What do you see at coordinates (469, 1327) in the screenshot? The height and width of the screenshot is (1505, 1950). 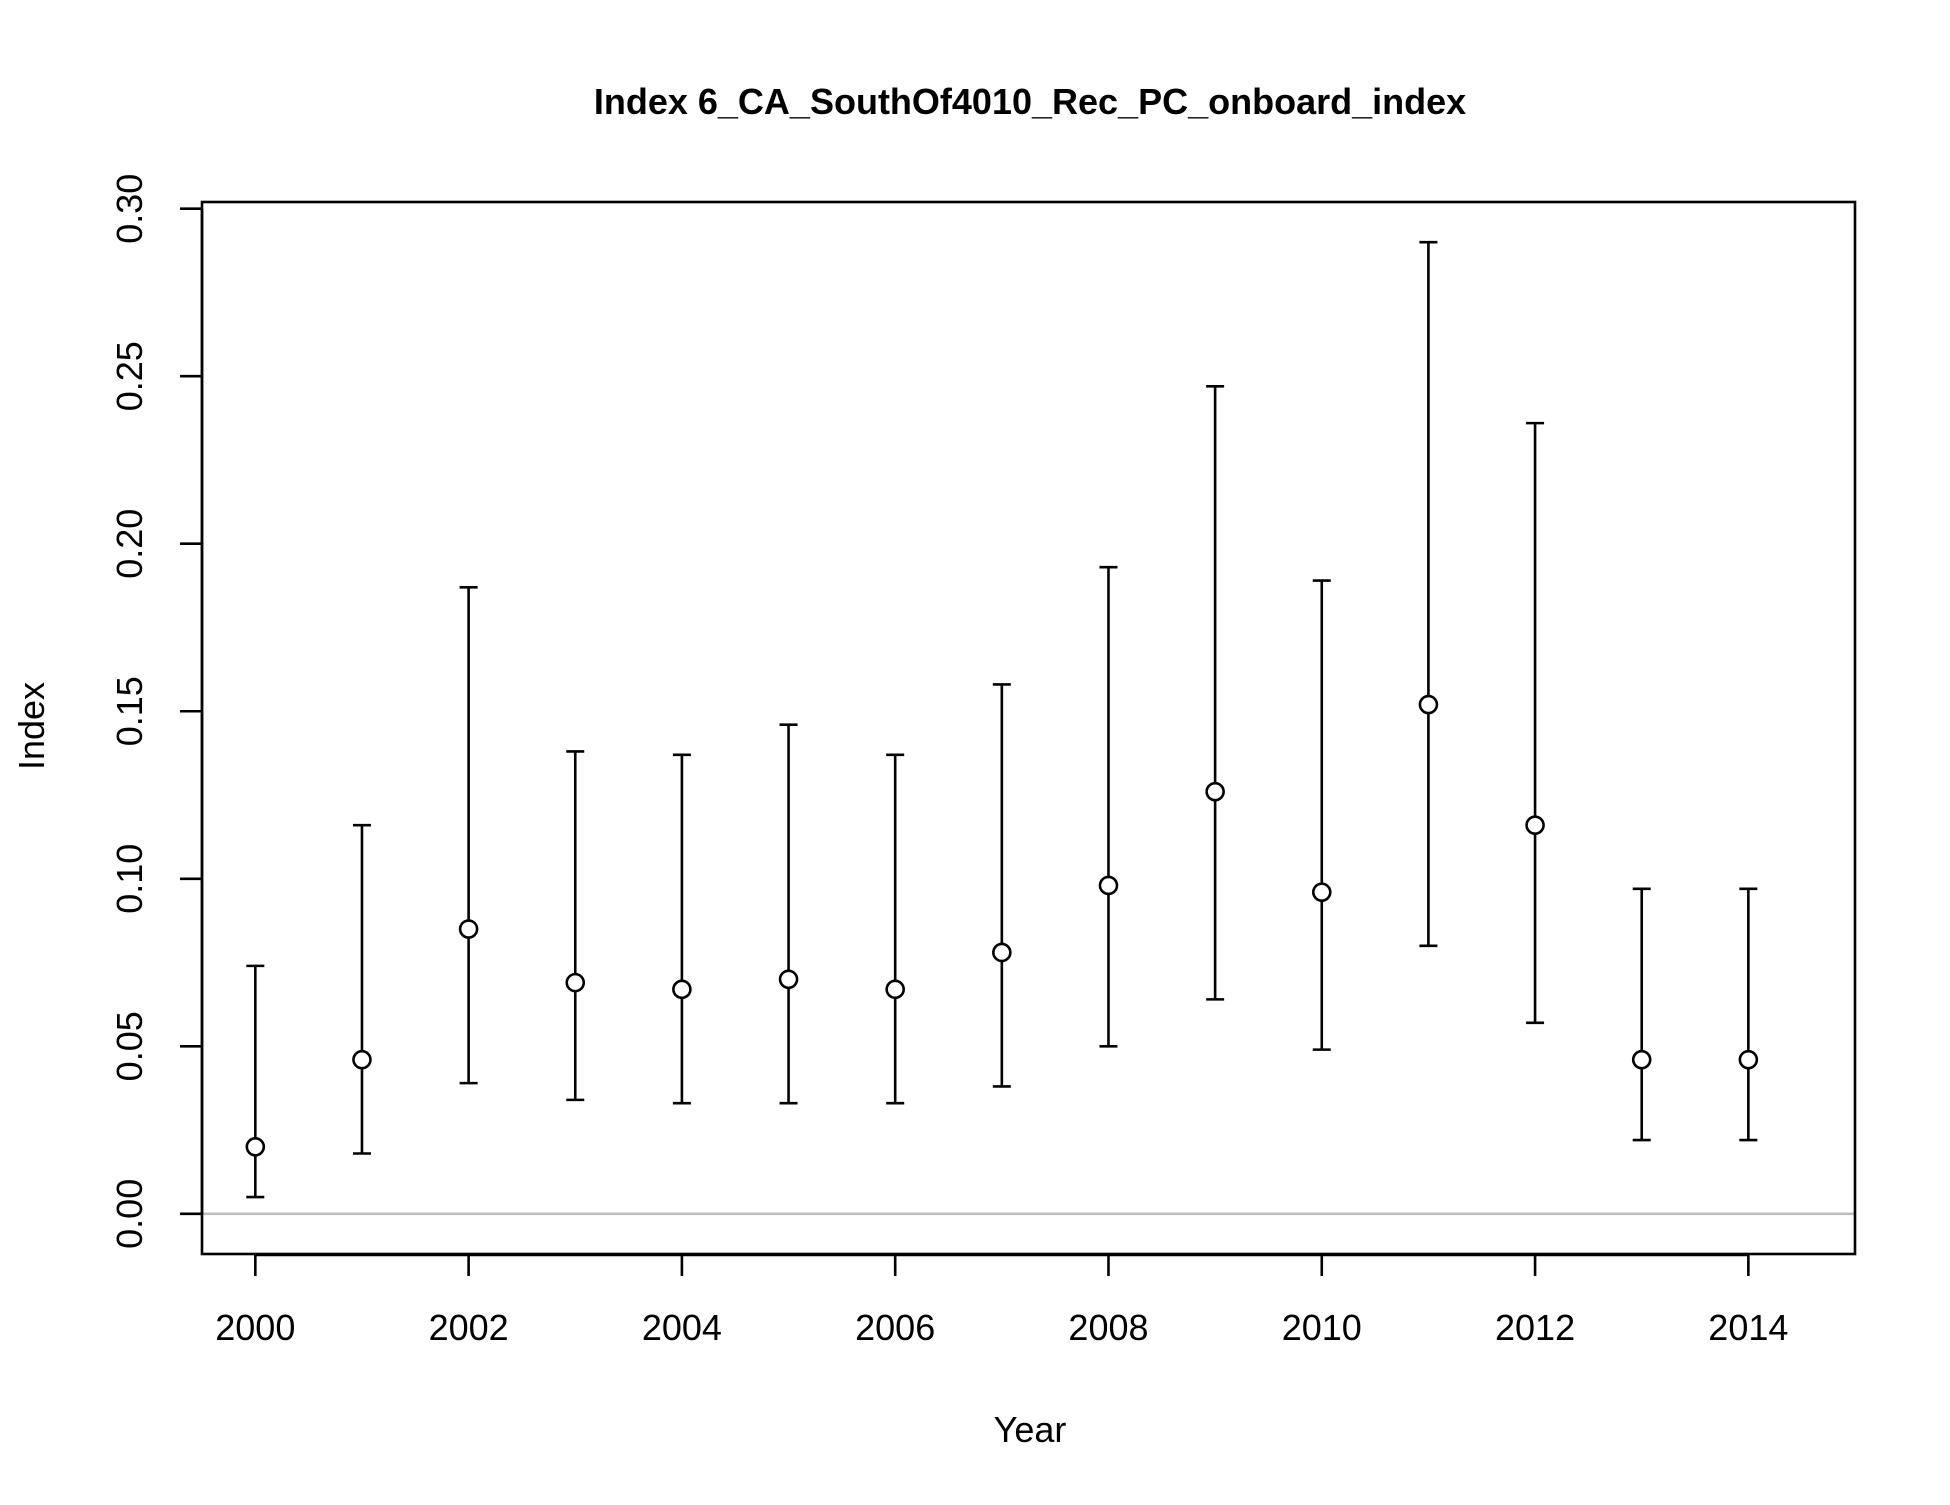 I see `x-tick-label: 2002` at bounding box center [469, 1327].